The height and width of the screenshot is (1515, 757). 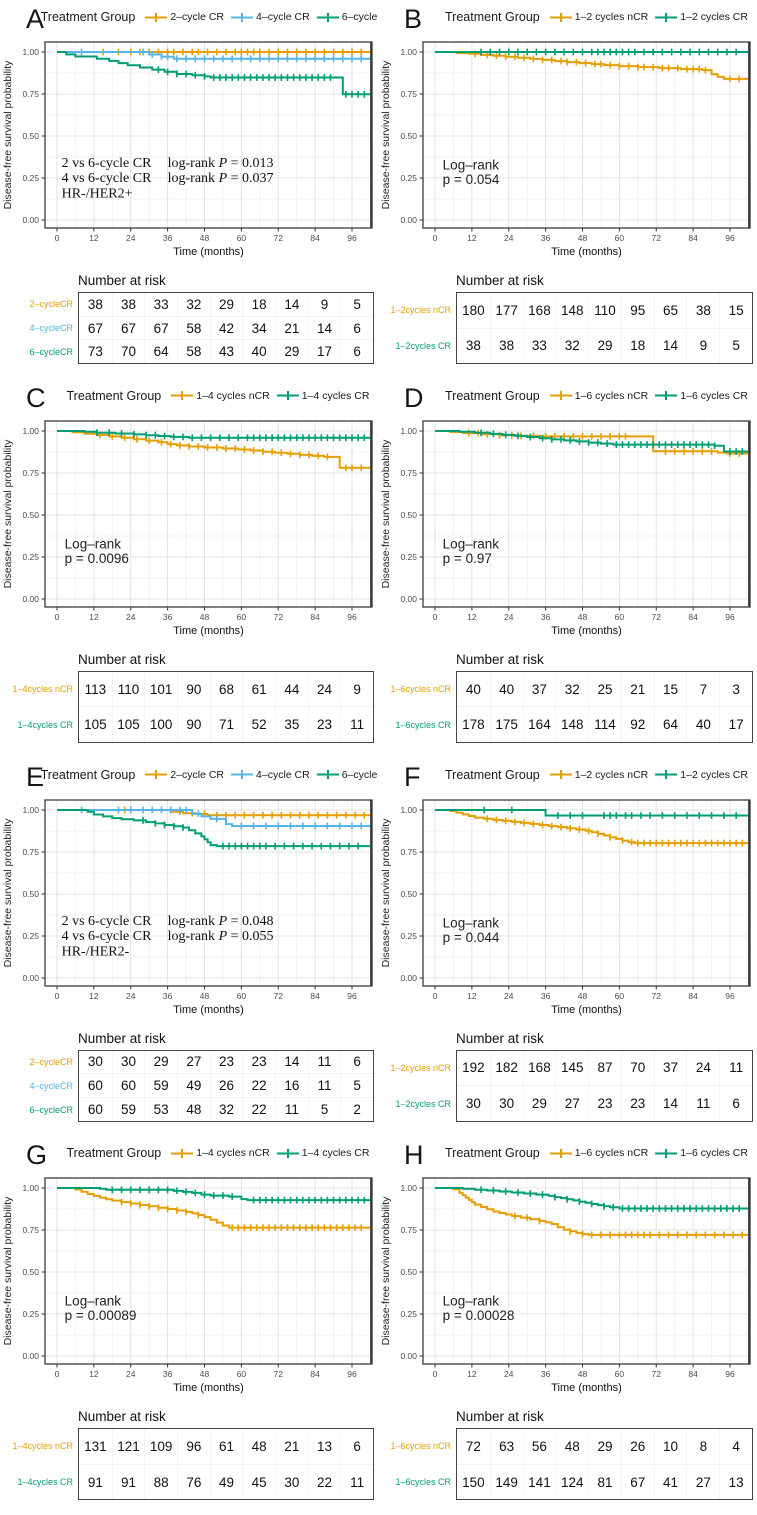 What do you see at coordinates (30, 1230) in the screenshot?
I see `y-tick-label: 0.75` at bounding box center [30, 1230].